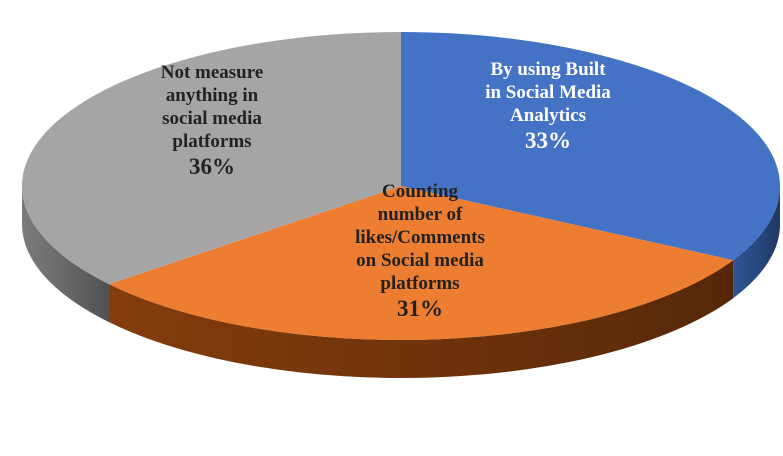 This screenshot has width=783, height=456. What do you see at coordinates (420, 260) in the screenshot?
I see `slice-label-counting-number-of-likes-comments-on-social-media-platforms: on Social media` at bounding box center [420, 260].